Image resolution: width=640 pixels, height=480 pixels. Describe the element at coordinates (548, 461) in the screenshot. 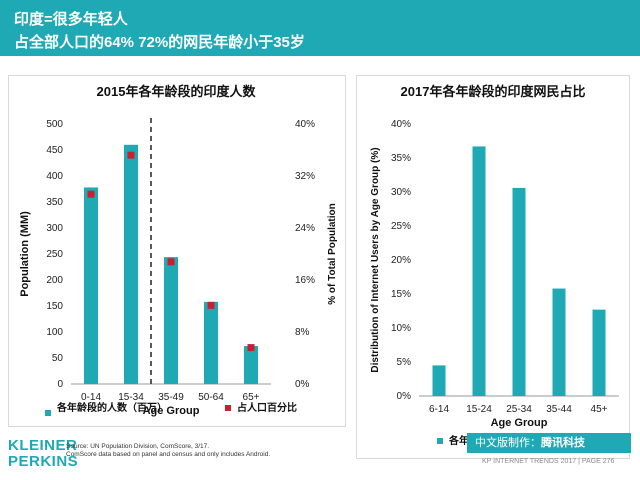

I see `page-footer: KP INTERNET TRENDS 2017 | PAGE 276` at that location.